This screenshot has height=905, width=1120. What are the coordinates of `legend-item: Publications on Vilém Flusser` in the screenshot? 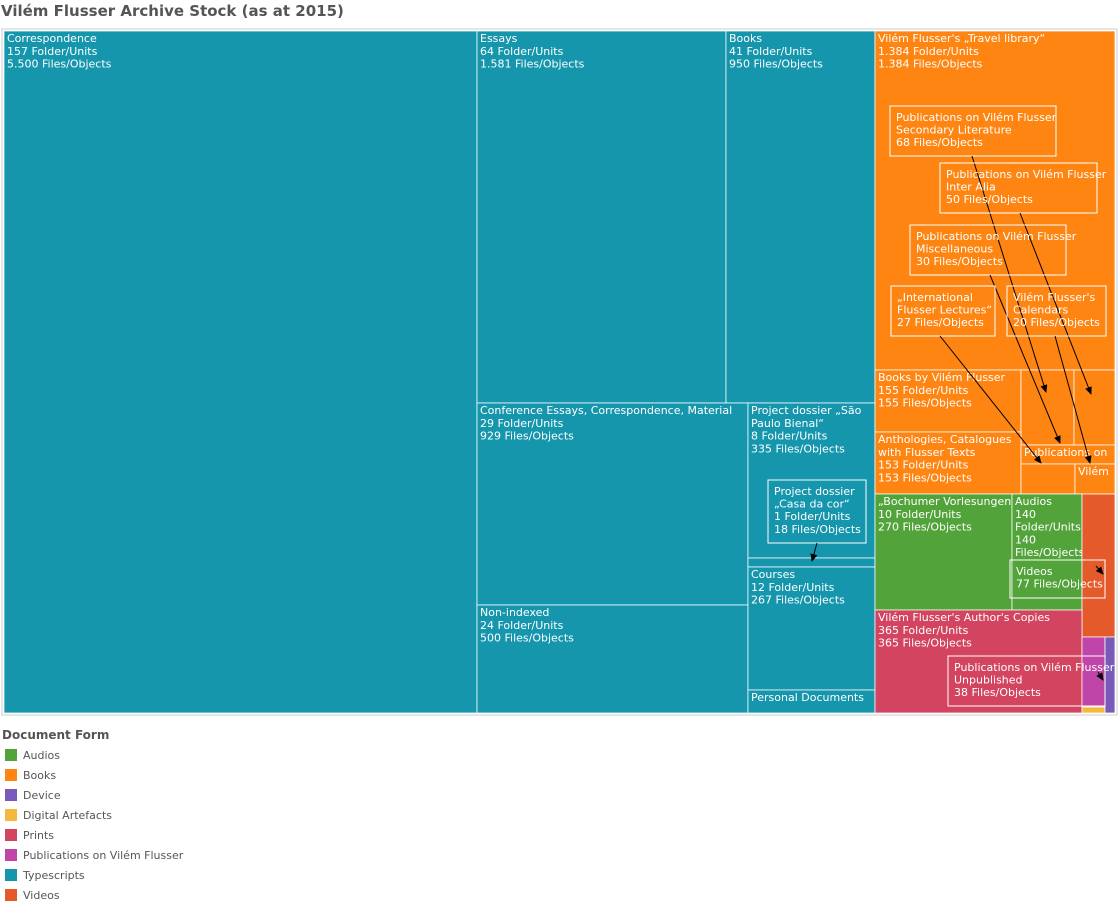 It's located at (92, 855).